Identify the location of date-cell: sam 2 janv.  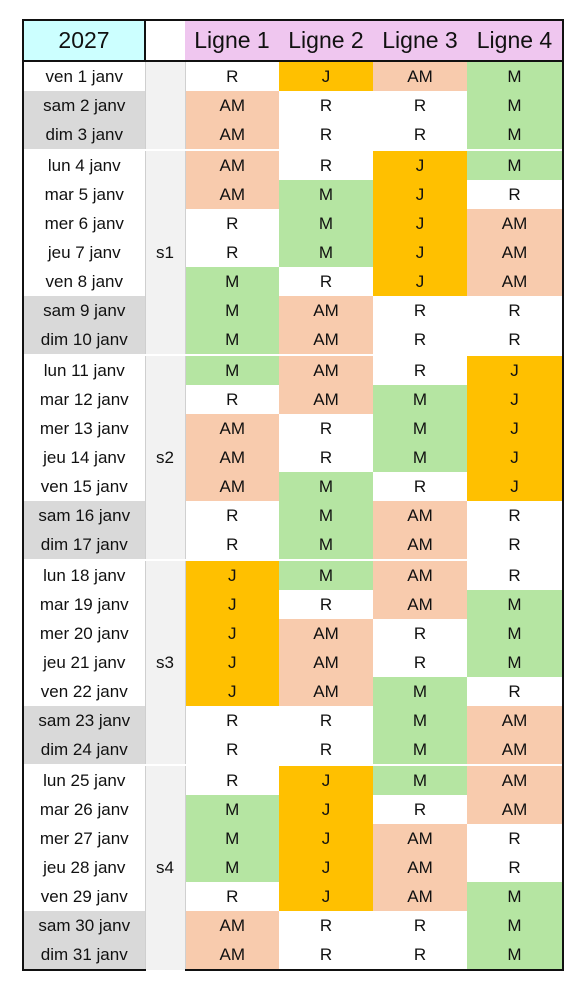
(84, 105).